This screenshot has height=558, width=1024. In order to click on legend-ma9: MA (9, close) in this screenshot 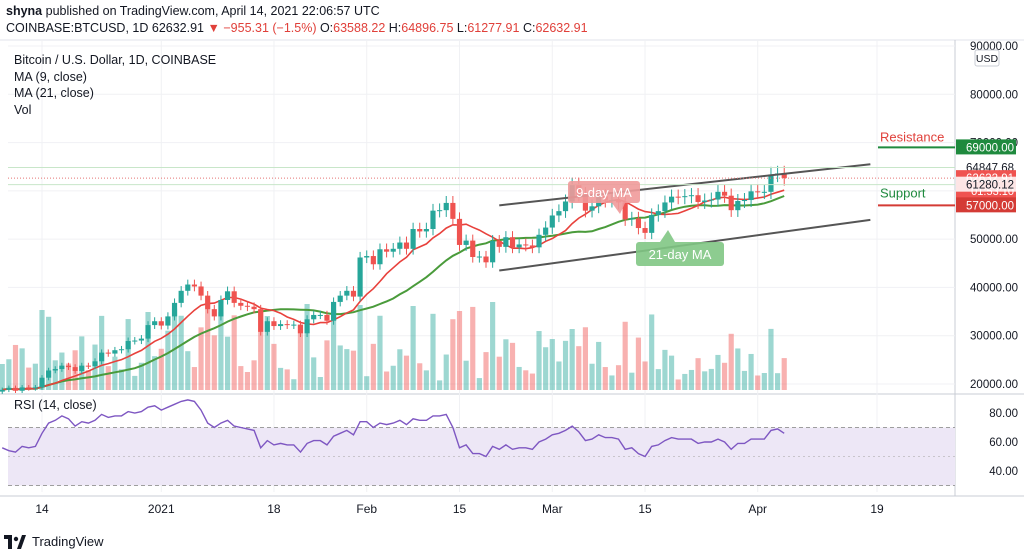, I will do `click(50, 76)`.